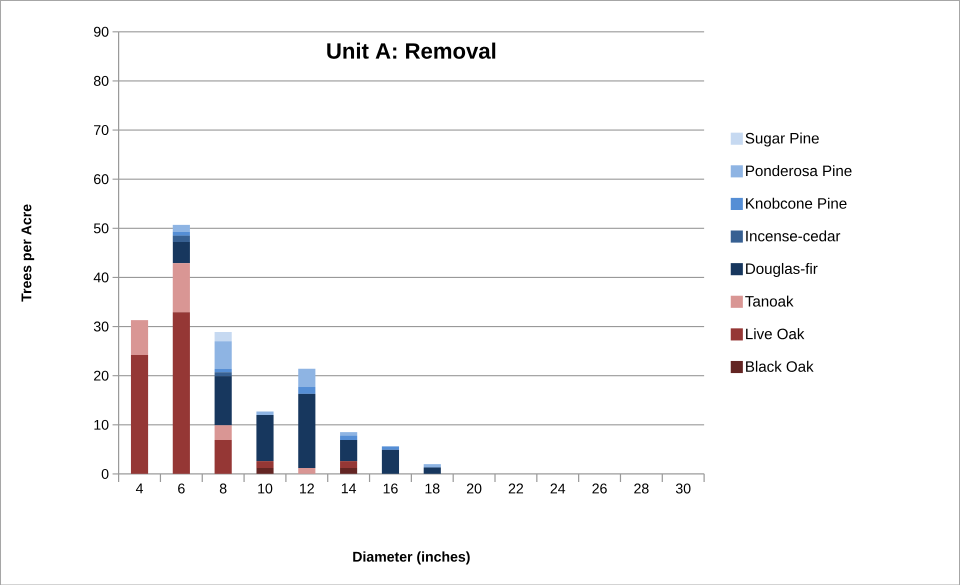 The image size is (960, 585). What do you see at coordinates (796, 203) in the screenshot?
I see `legend-label: Knobcone Pine` at bounding box center [796, 203].